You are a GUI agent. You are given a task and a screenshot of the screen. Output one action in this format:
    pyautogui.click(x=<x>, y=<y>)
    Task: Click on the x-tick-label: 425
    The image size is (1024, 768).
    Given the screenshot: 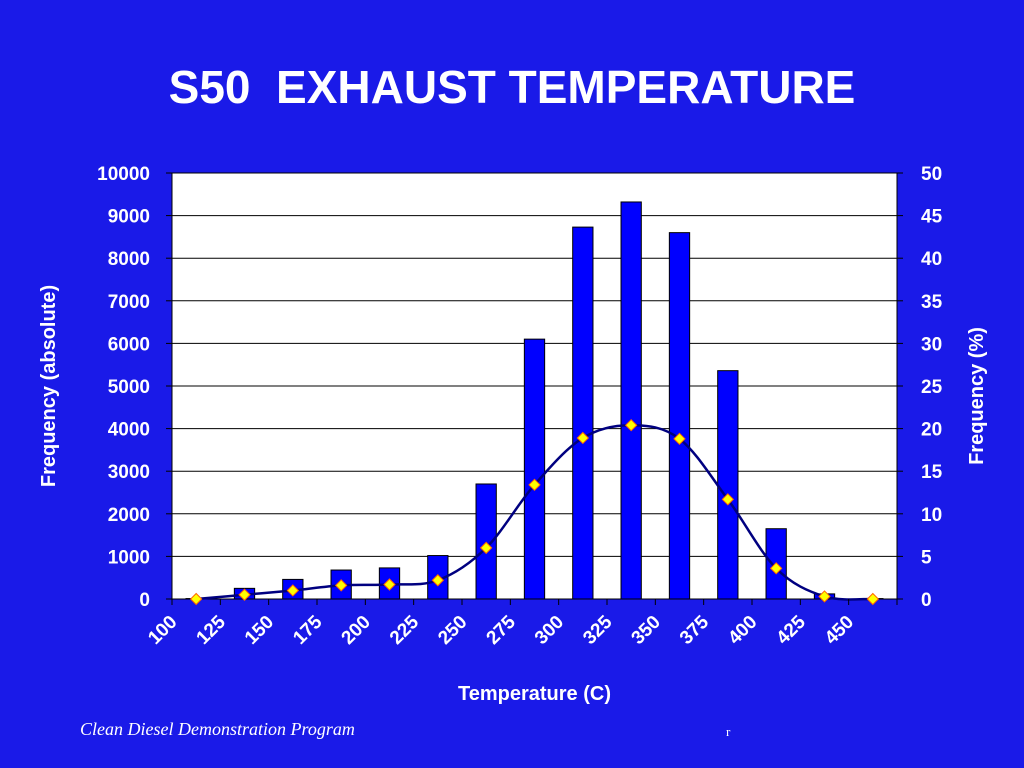 What is the action you would take?
    pyautogui.click(x=792, y=630)
    